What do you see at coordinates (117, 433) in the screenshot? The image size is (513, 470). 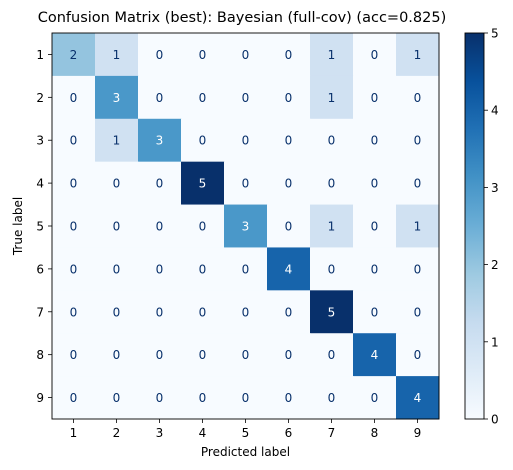 I see `x-tick-label: 2` at bounding box center [117, 433].